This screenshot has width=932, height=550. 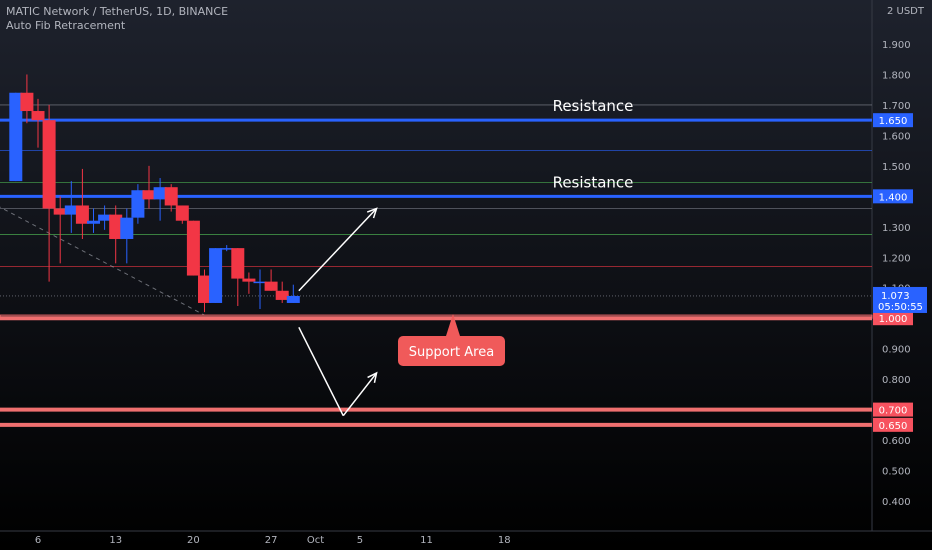 What do you see at coordinates (372, 213) in the screenshot?
I see `arrow-up-head` at bounding box center [372, 213].